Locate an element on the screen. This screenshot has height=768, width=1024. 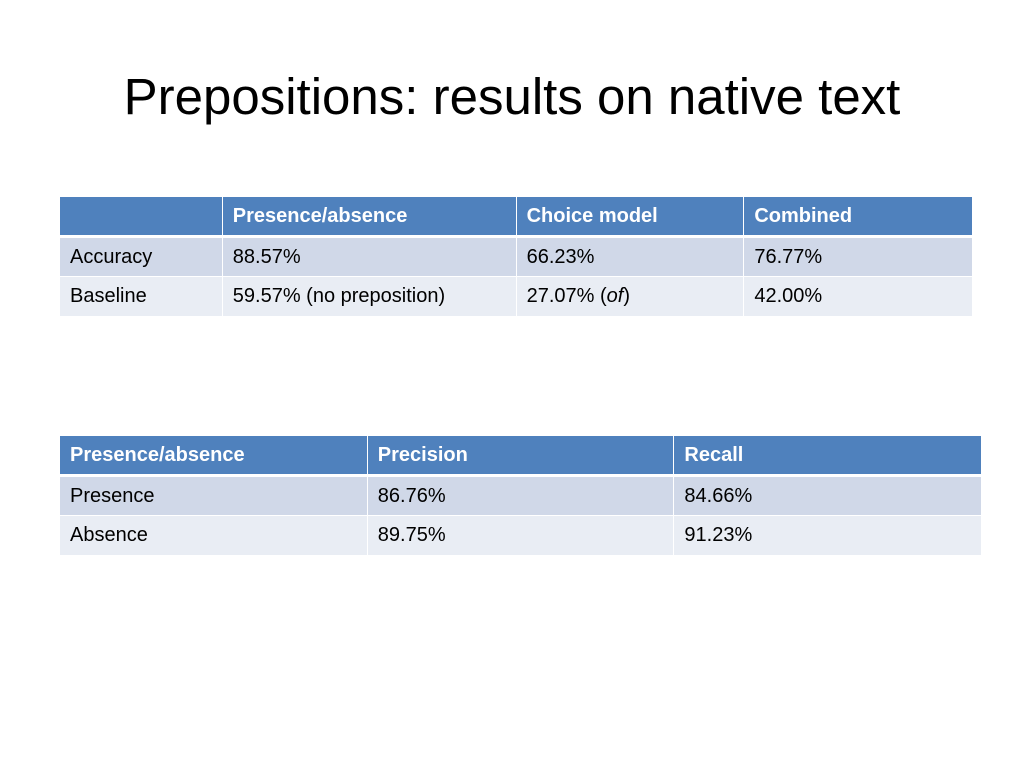
header-cell-precision: Precision is located at coordinates (520, 456).